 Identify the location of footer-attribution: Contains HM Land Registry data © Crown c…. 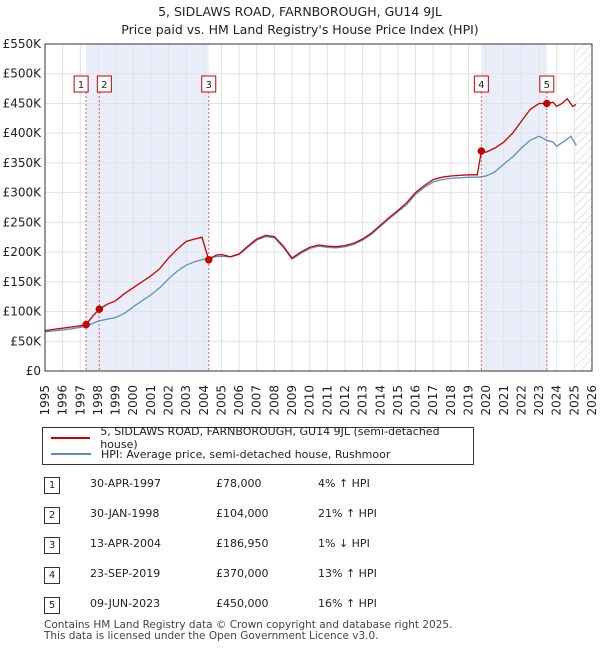
(248, 631).